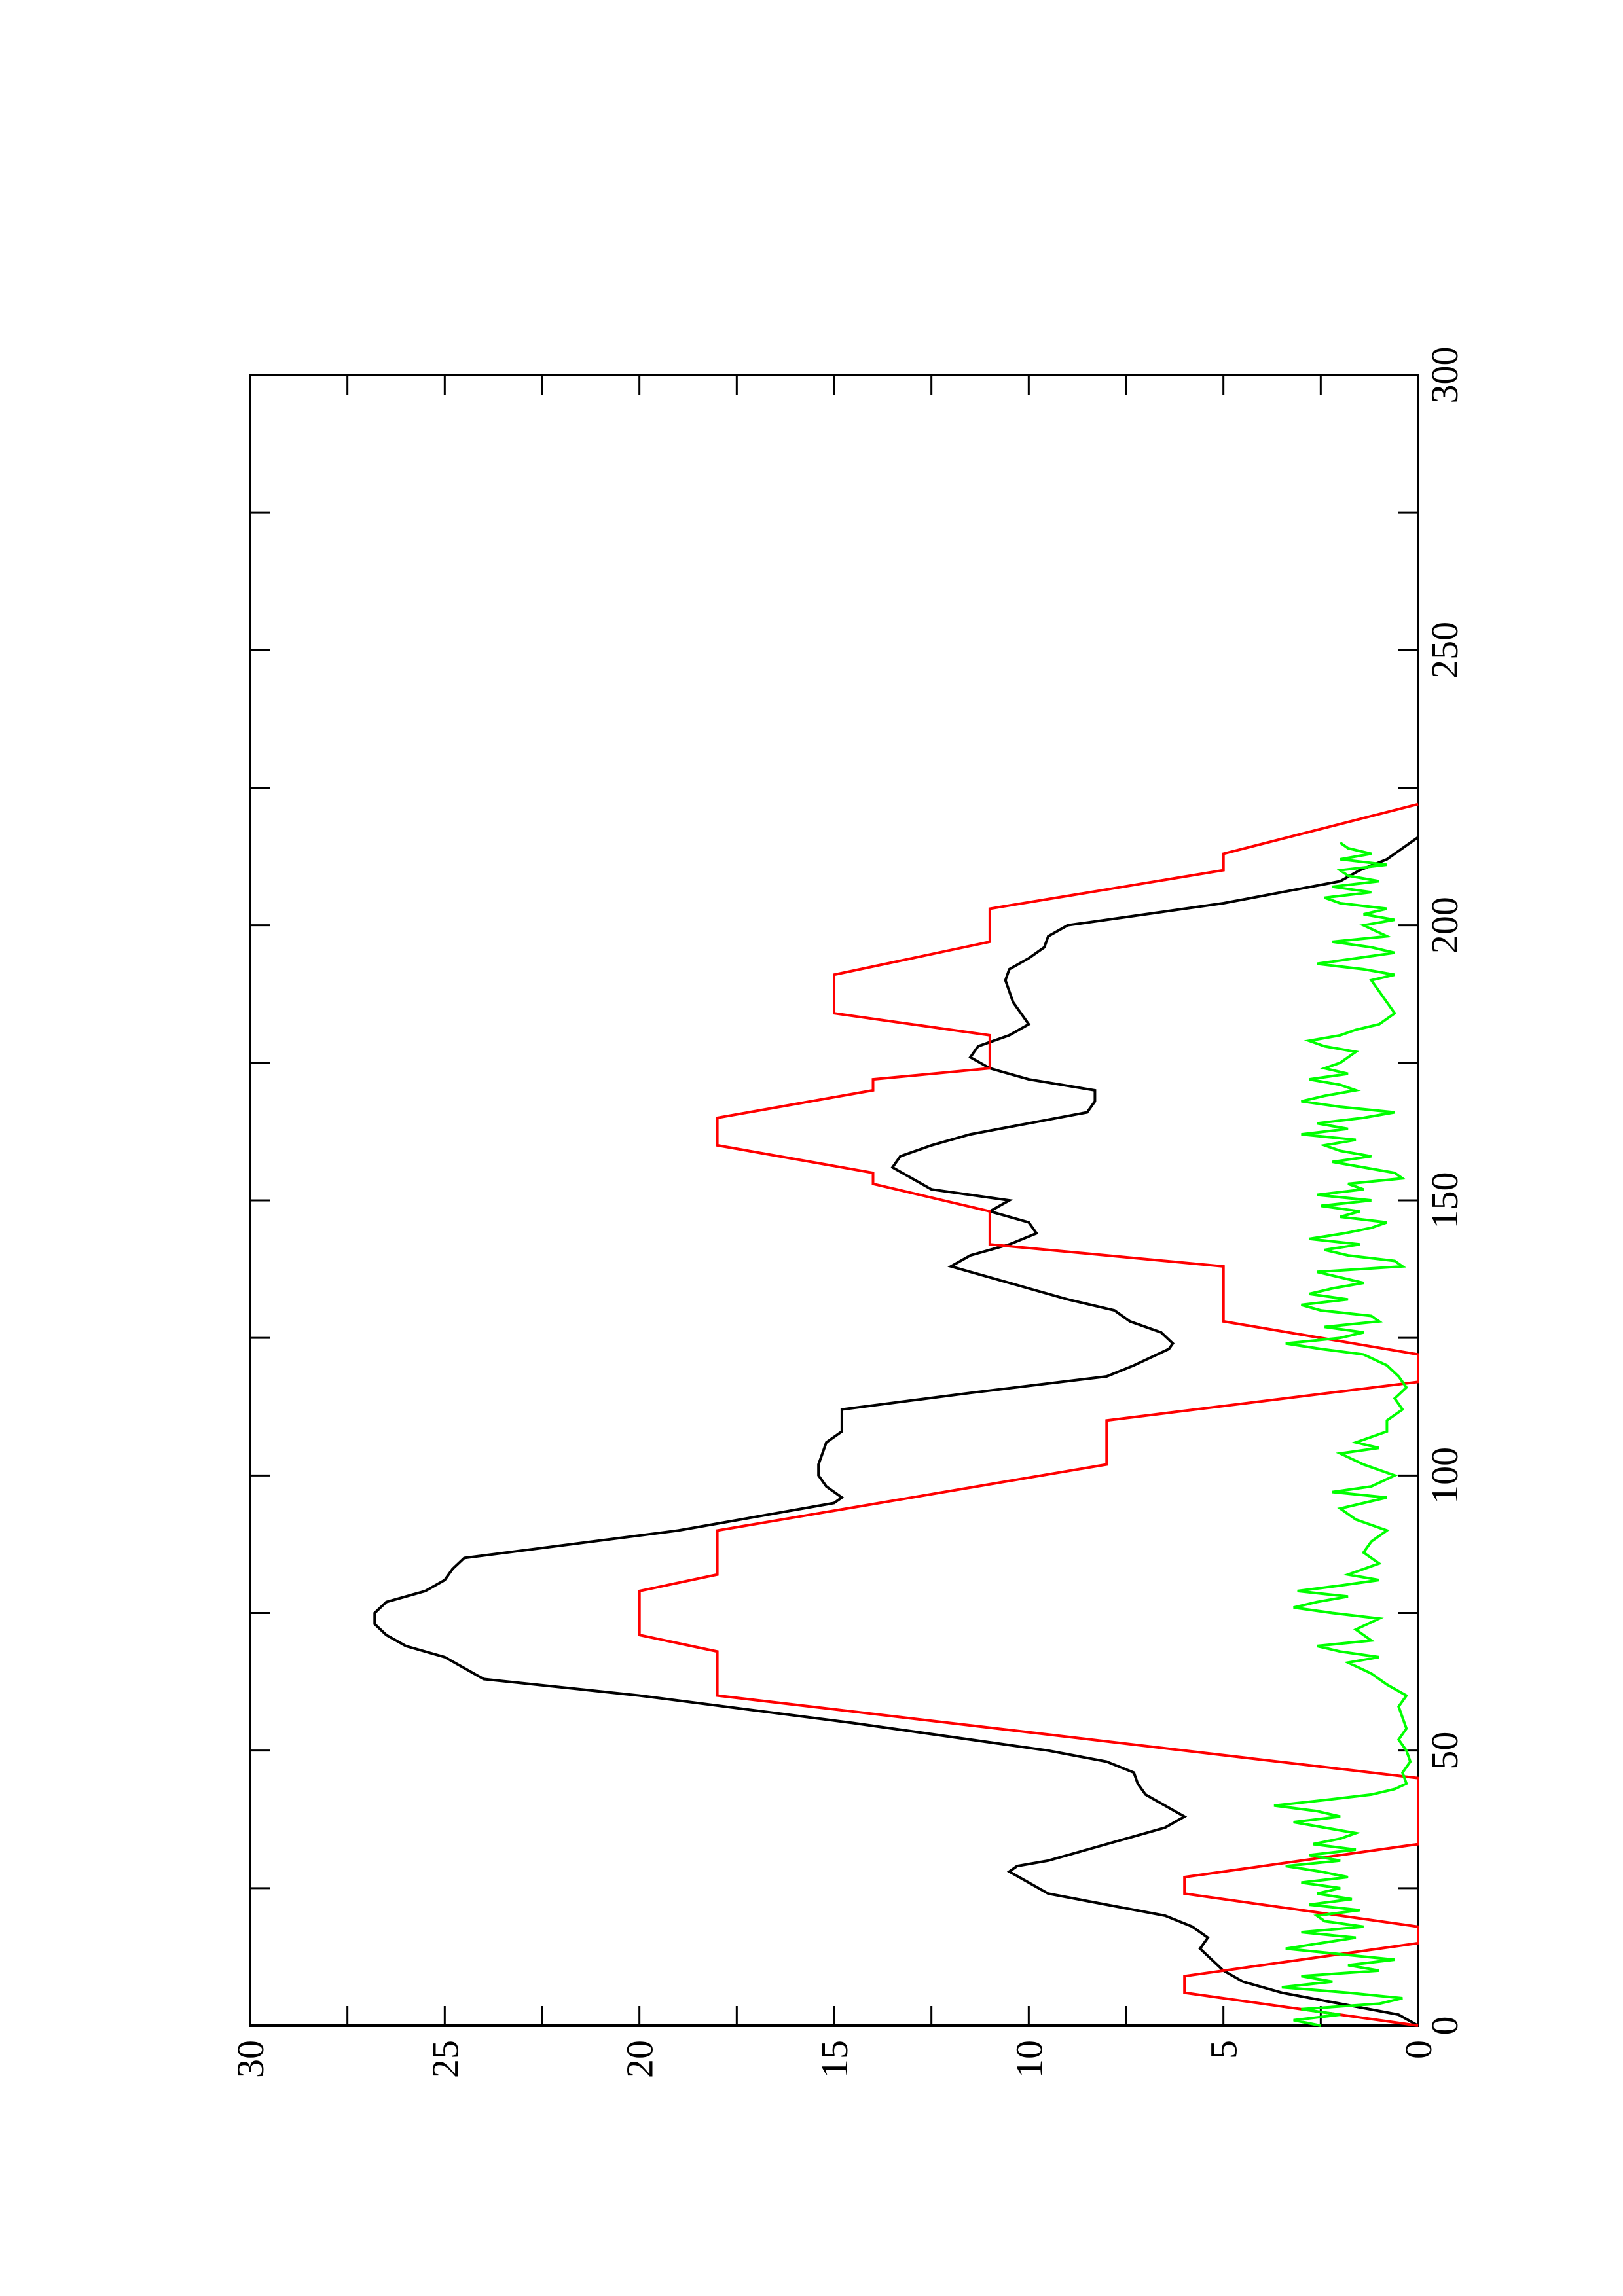  I want to click on x-tick-label: 200, so click(1444, 925).